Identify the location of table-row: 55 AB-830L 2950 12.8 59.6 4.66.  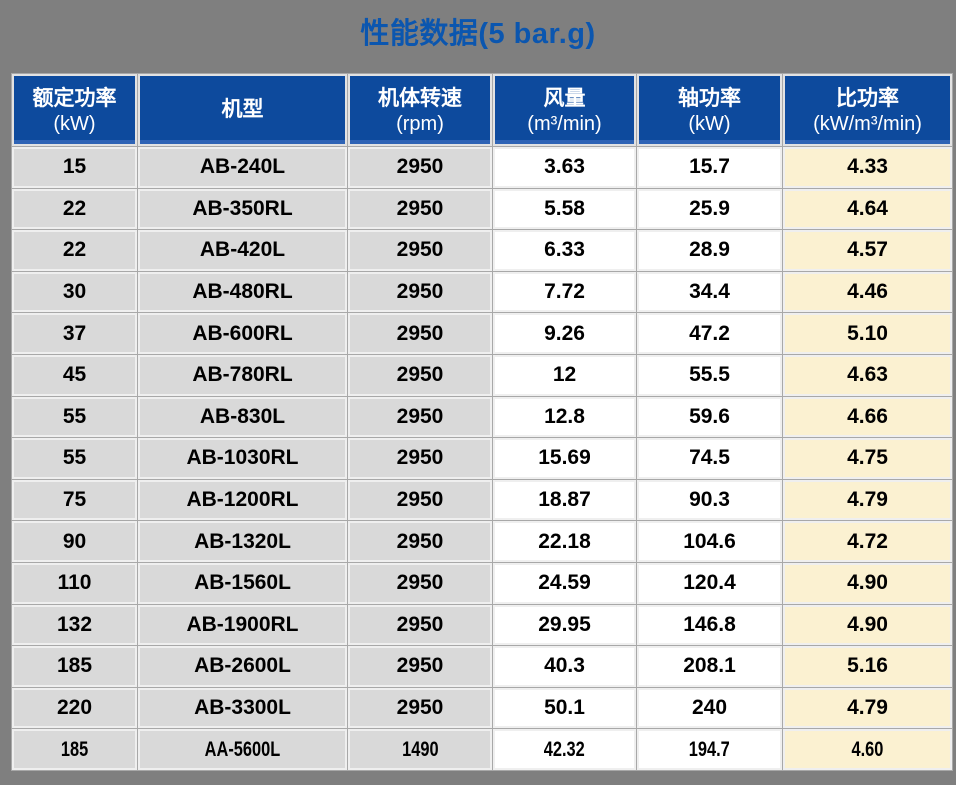
(482, 417).